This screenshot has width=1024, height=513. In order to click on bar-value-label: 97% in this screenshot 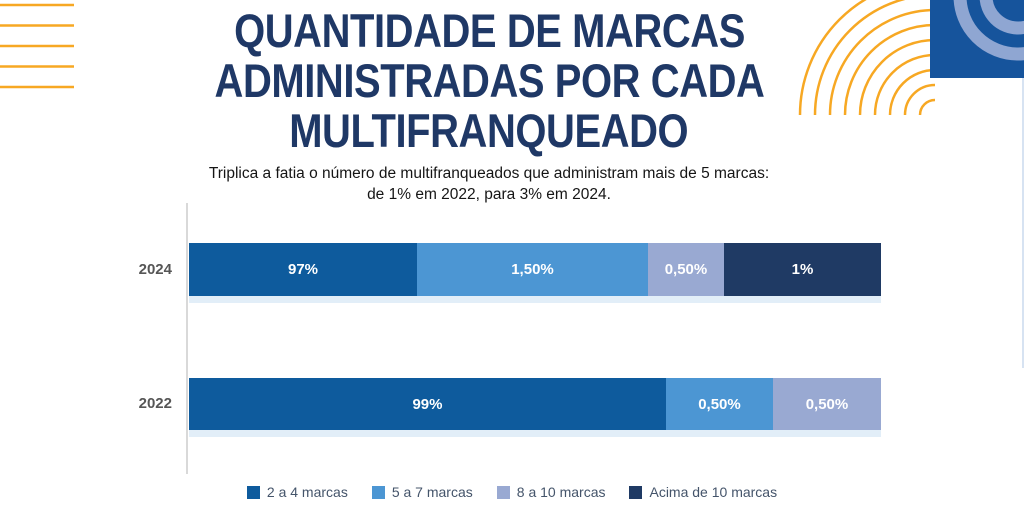, I will do `click(303, 269)`.